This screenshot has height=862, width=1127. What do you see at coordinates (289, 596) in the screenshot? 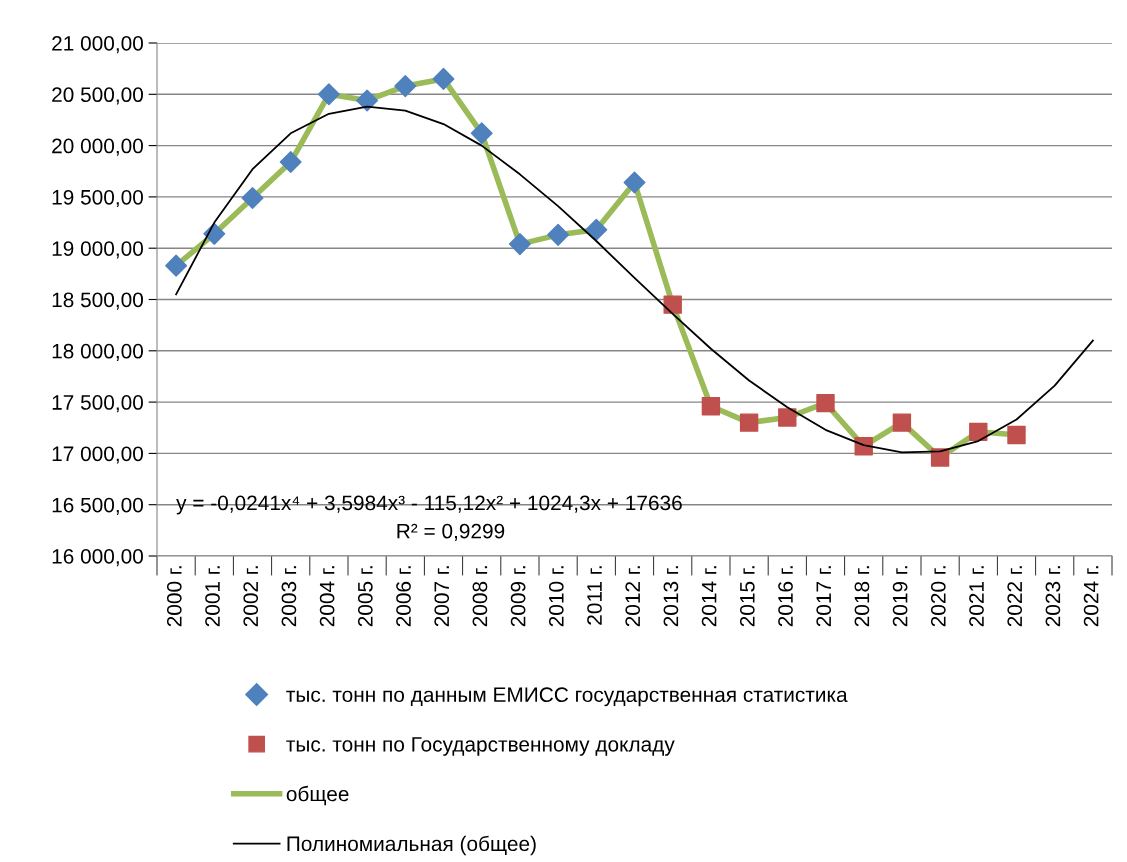
I see `x-tick-label: 2003 г.` at bounding box center [289, 596].